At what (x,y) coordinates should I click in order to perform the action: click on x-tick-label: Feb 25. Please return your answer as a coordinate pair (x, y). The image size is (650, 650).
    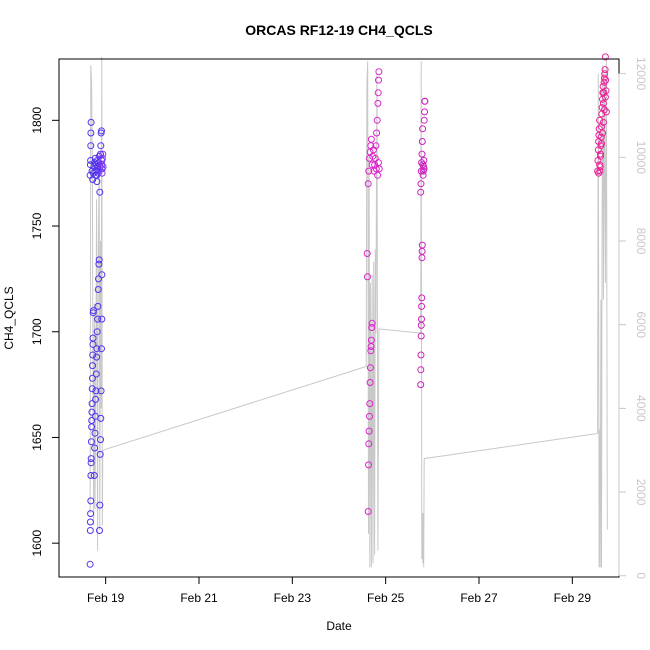
    Looking at the image, I should click on (386, 598).